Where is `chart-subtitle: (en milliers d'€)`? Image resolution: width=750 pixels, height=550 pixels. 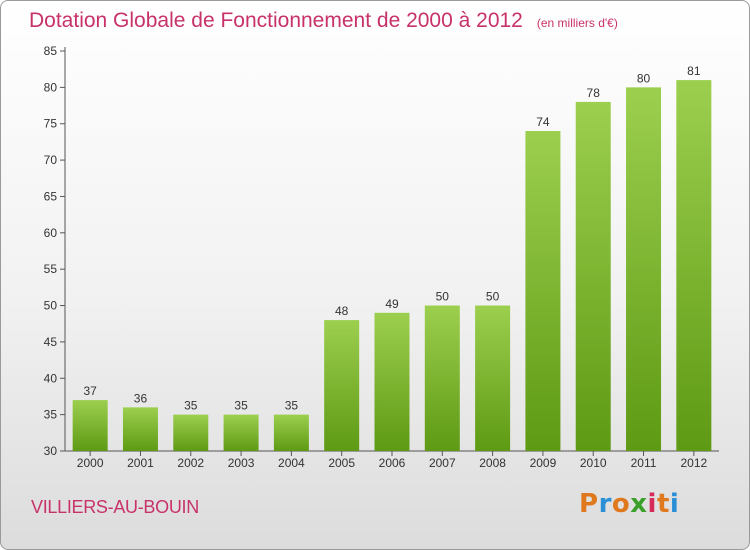 chart-subtitle: (en milliers d'€) is located at coordinates (577, 23).